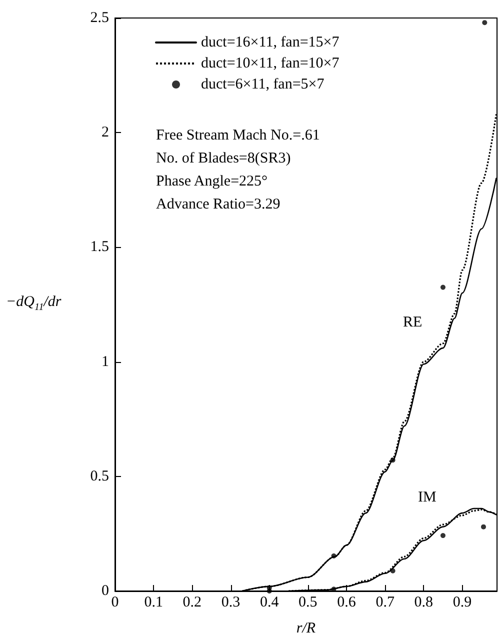  What do you see at coordinates (263, 84) in the screenshot?
I see `legend-label: duct=6×11, fan=5×7` at bounding box center [263, 84].